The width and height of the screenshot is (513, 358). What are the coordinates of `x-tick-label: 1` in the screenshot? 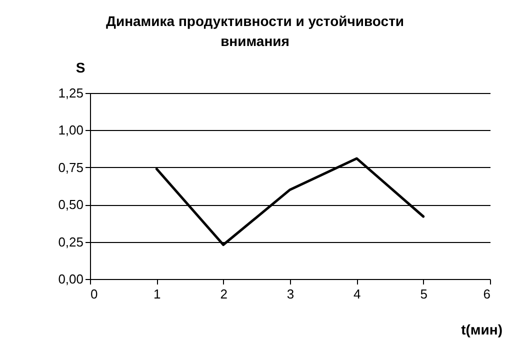 It's located at (157, 294).